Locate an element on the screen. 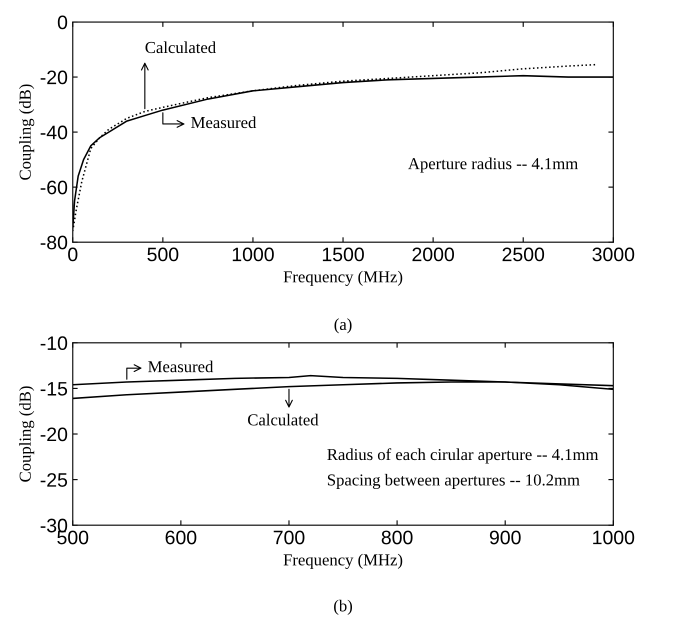 The image size is (693, 629). x-tick-label: 0 is located at coordinates (73, 255).